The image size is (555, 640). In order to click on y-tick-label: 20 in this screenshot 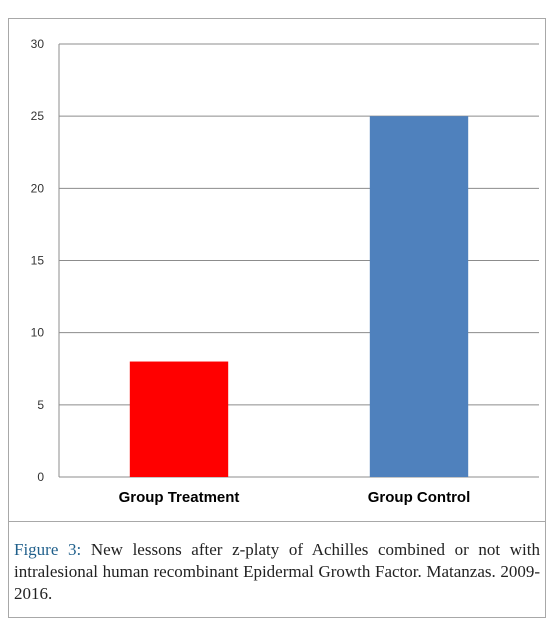, I will do `click(38, 188)`.